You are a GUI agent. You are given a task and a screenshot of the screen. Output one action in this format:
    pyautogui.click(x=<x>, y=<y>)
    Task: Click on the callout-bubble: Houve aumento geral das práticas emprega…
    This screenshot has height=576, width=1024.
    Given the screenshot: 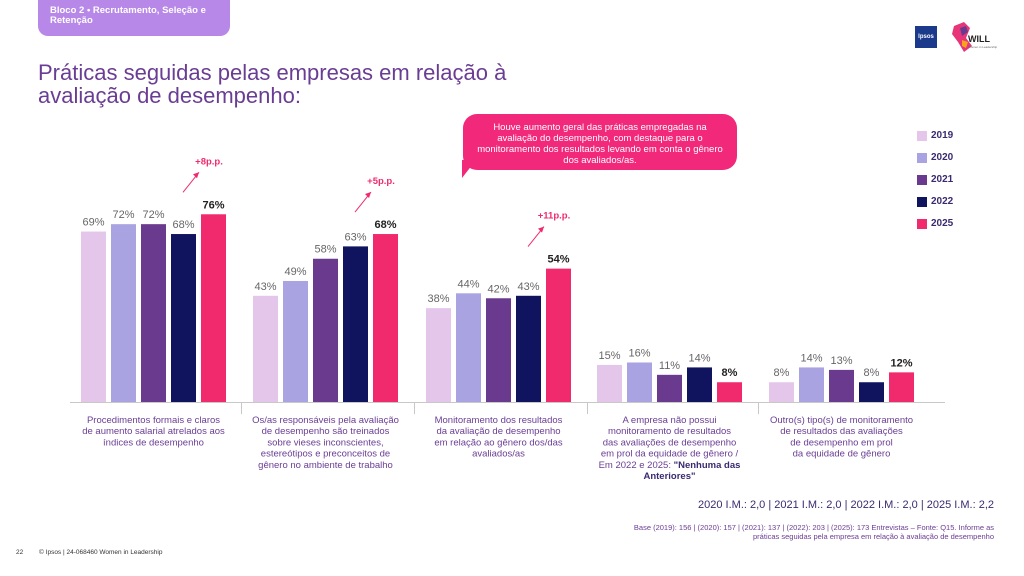 What is the action you would take?
    pyautogui.click(x=600, y=142)
    